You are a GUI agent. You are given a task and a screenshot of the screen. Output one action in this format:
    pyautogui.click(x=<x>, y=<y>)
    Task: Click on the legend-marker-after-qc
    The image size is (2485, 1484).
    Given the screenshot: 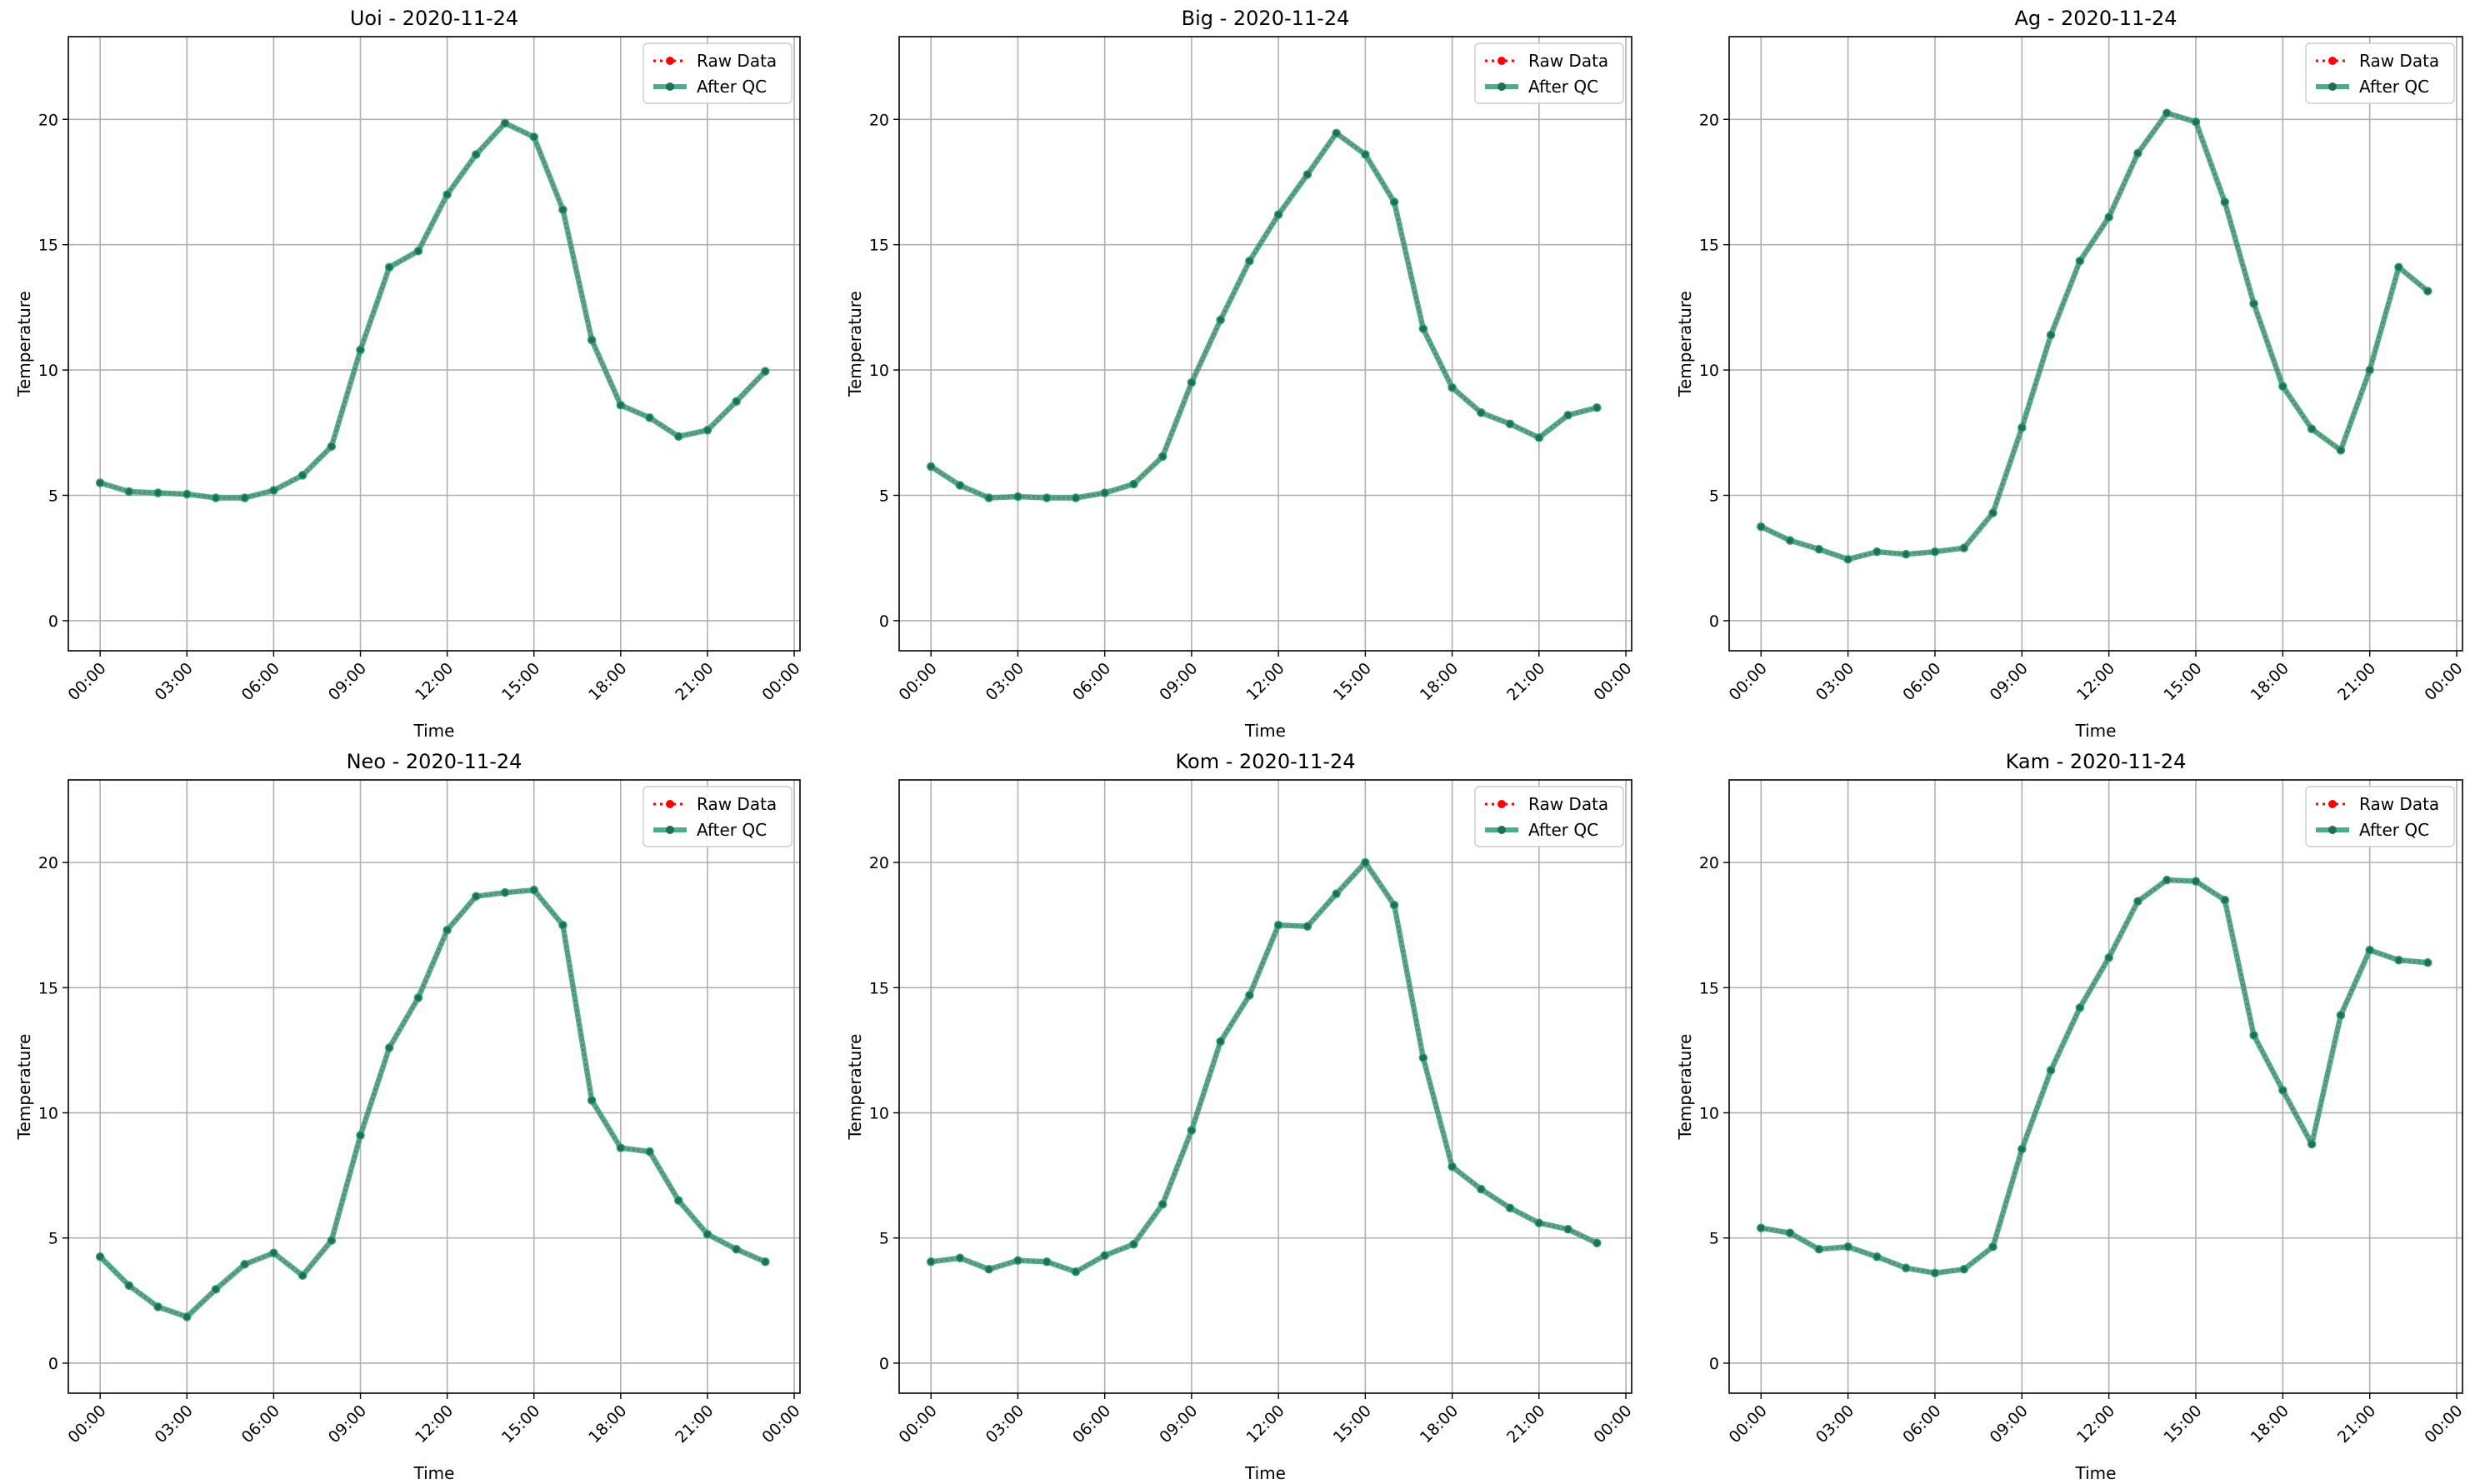 What is the action you would take?
    pyautogui.click(x=2332, y=830)
    